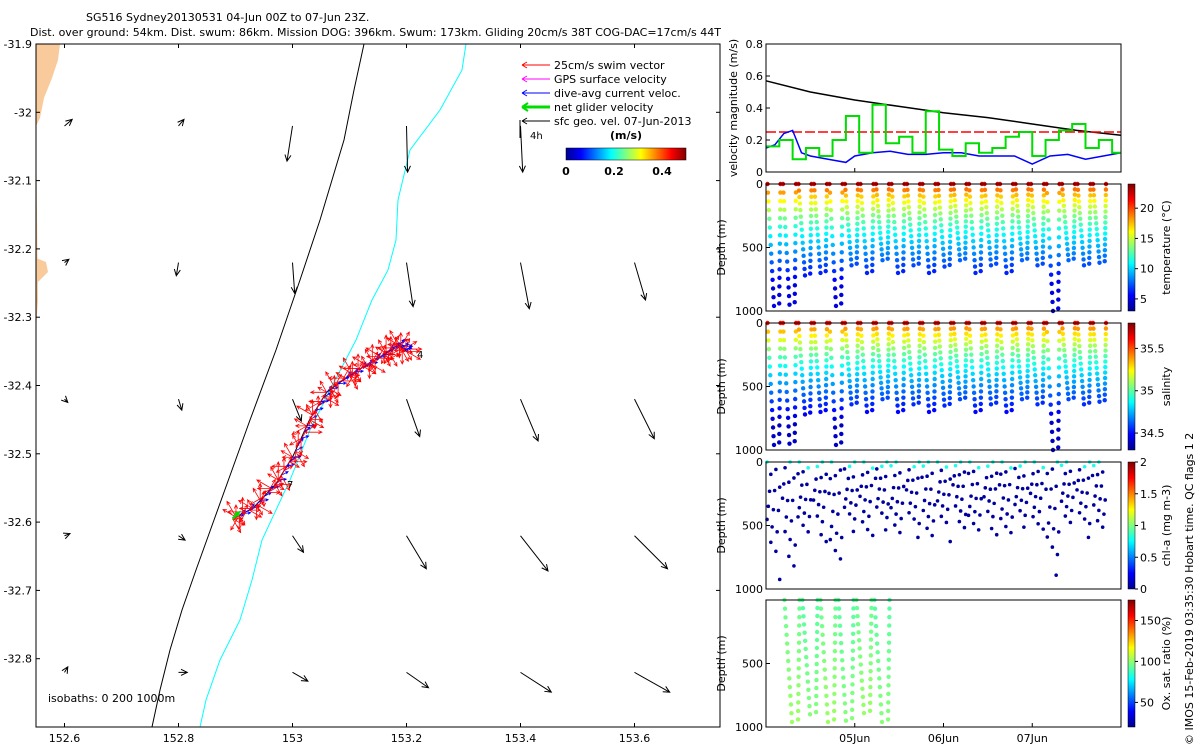 This screenshot has width=1200, height=750. Describe the element at coordinates (943, 147) in the screenshot. I see `velocity-series` at that location.